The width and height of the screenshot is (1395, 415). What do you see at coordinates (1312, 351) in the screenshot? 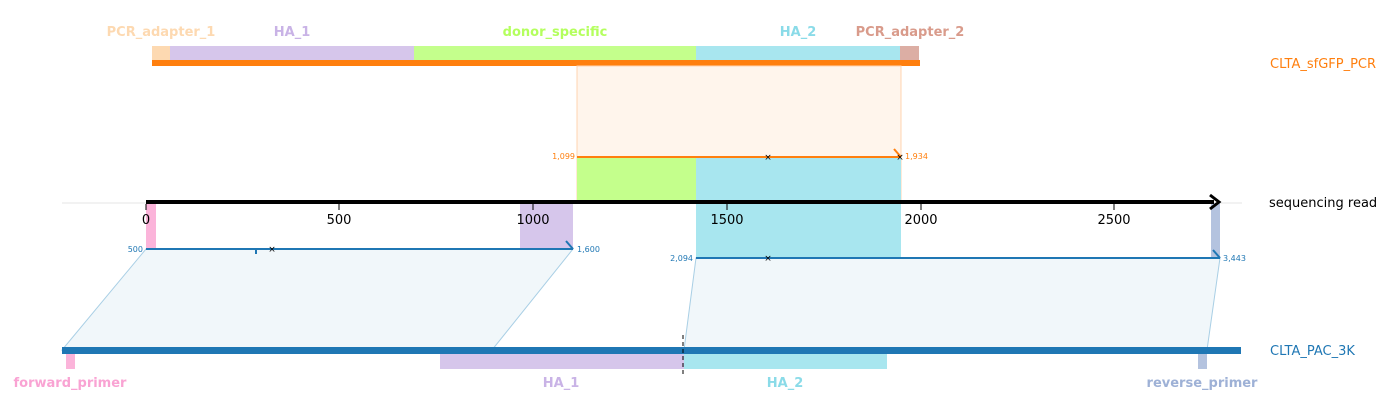
I see `reference-name-label: CLTA_PAC_3K` at bounding box center [1312, 351].